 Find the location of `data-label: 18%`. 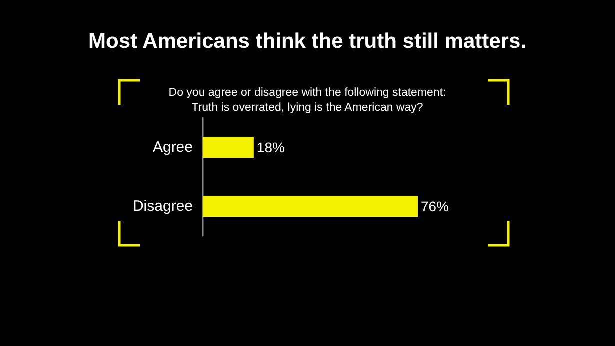

data-label: 18% is located at coordinates (270, 148).